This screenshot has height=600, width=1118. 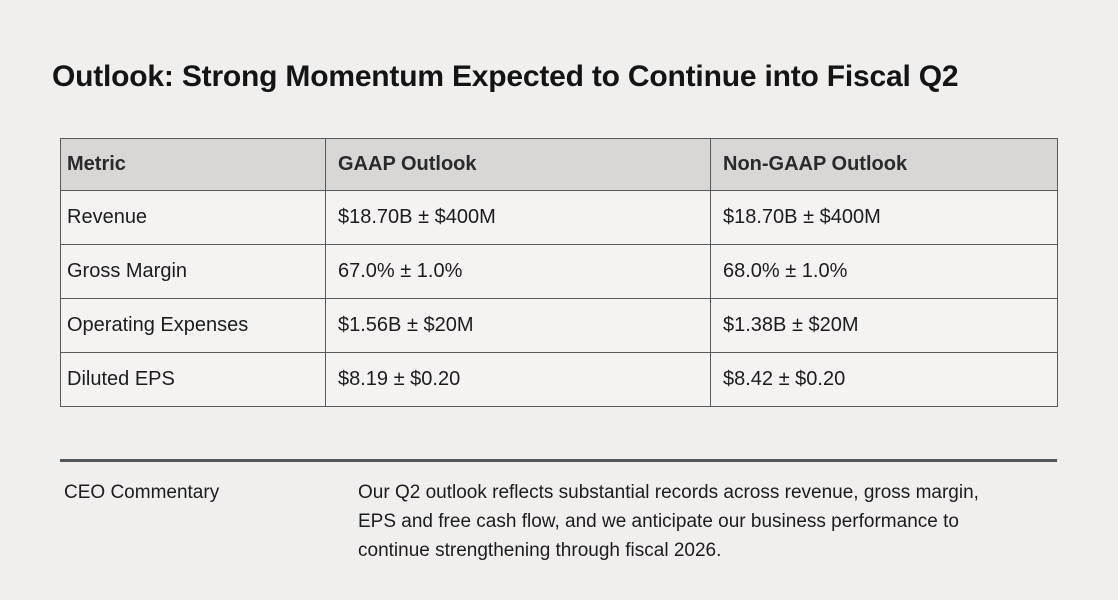 What do you see at coordinates (193, 217) in the screenshot?
I see `metric-cell: Revenue` at bounding box center [193, 217].